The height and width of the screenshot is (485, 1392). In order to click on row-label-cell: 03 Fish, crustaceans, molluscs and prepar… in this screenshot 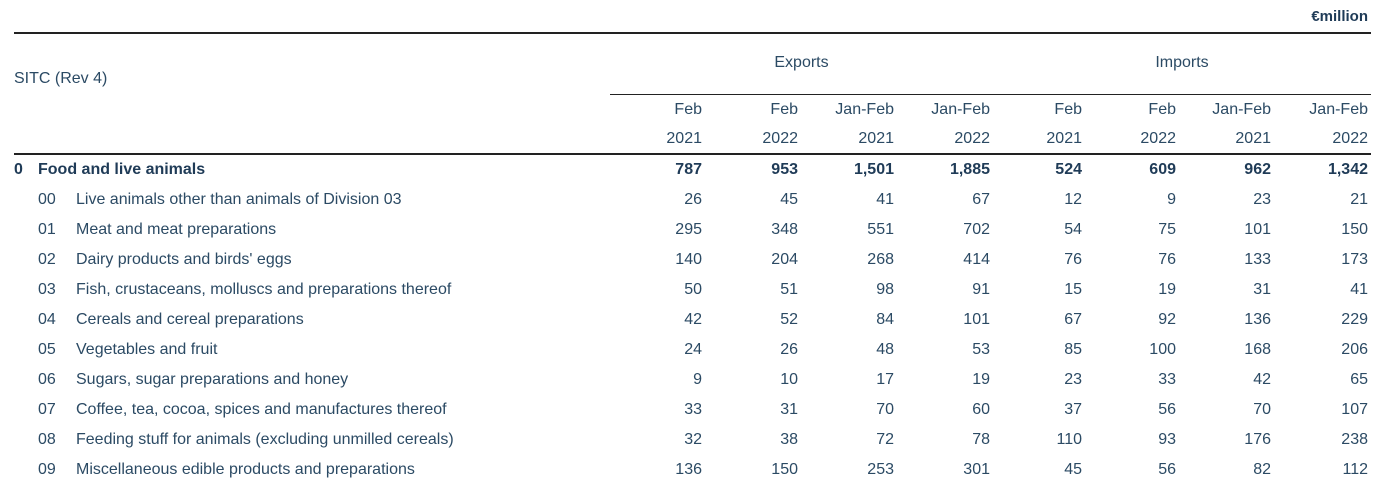, I will do `click(312, 290)`.